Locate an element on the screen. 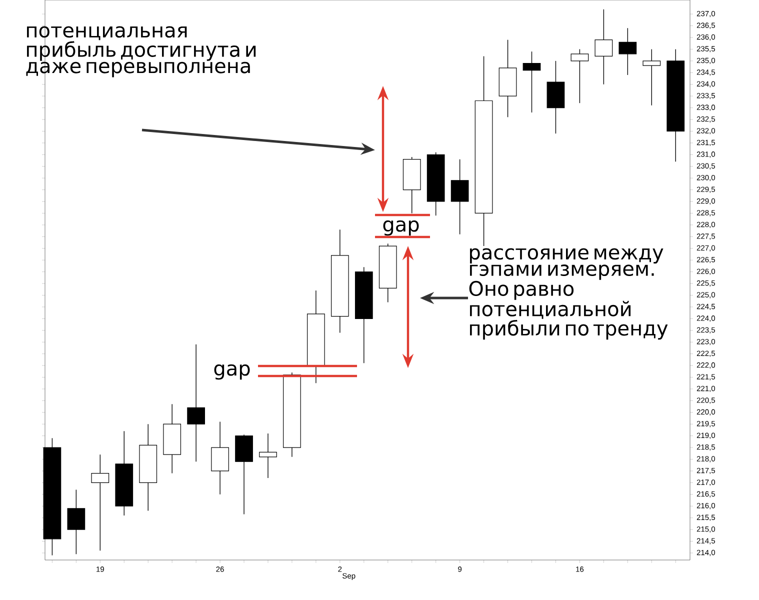 The width and height of the screenshot is (759, 600). annotation: потенциальная прибыль достигнута и даже перевыполнена is located at coordinates (141, 52).